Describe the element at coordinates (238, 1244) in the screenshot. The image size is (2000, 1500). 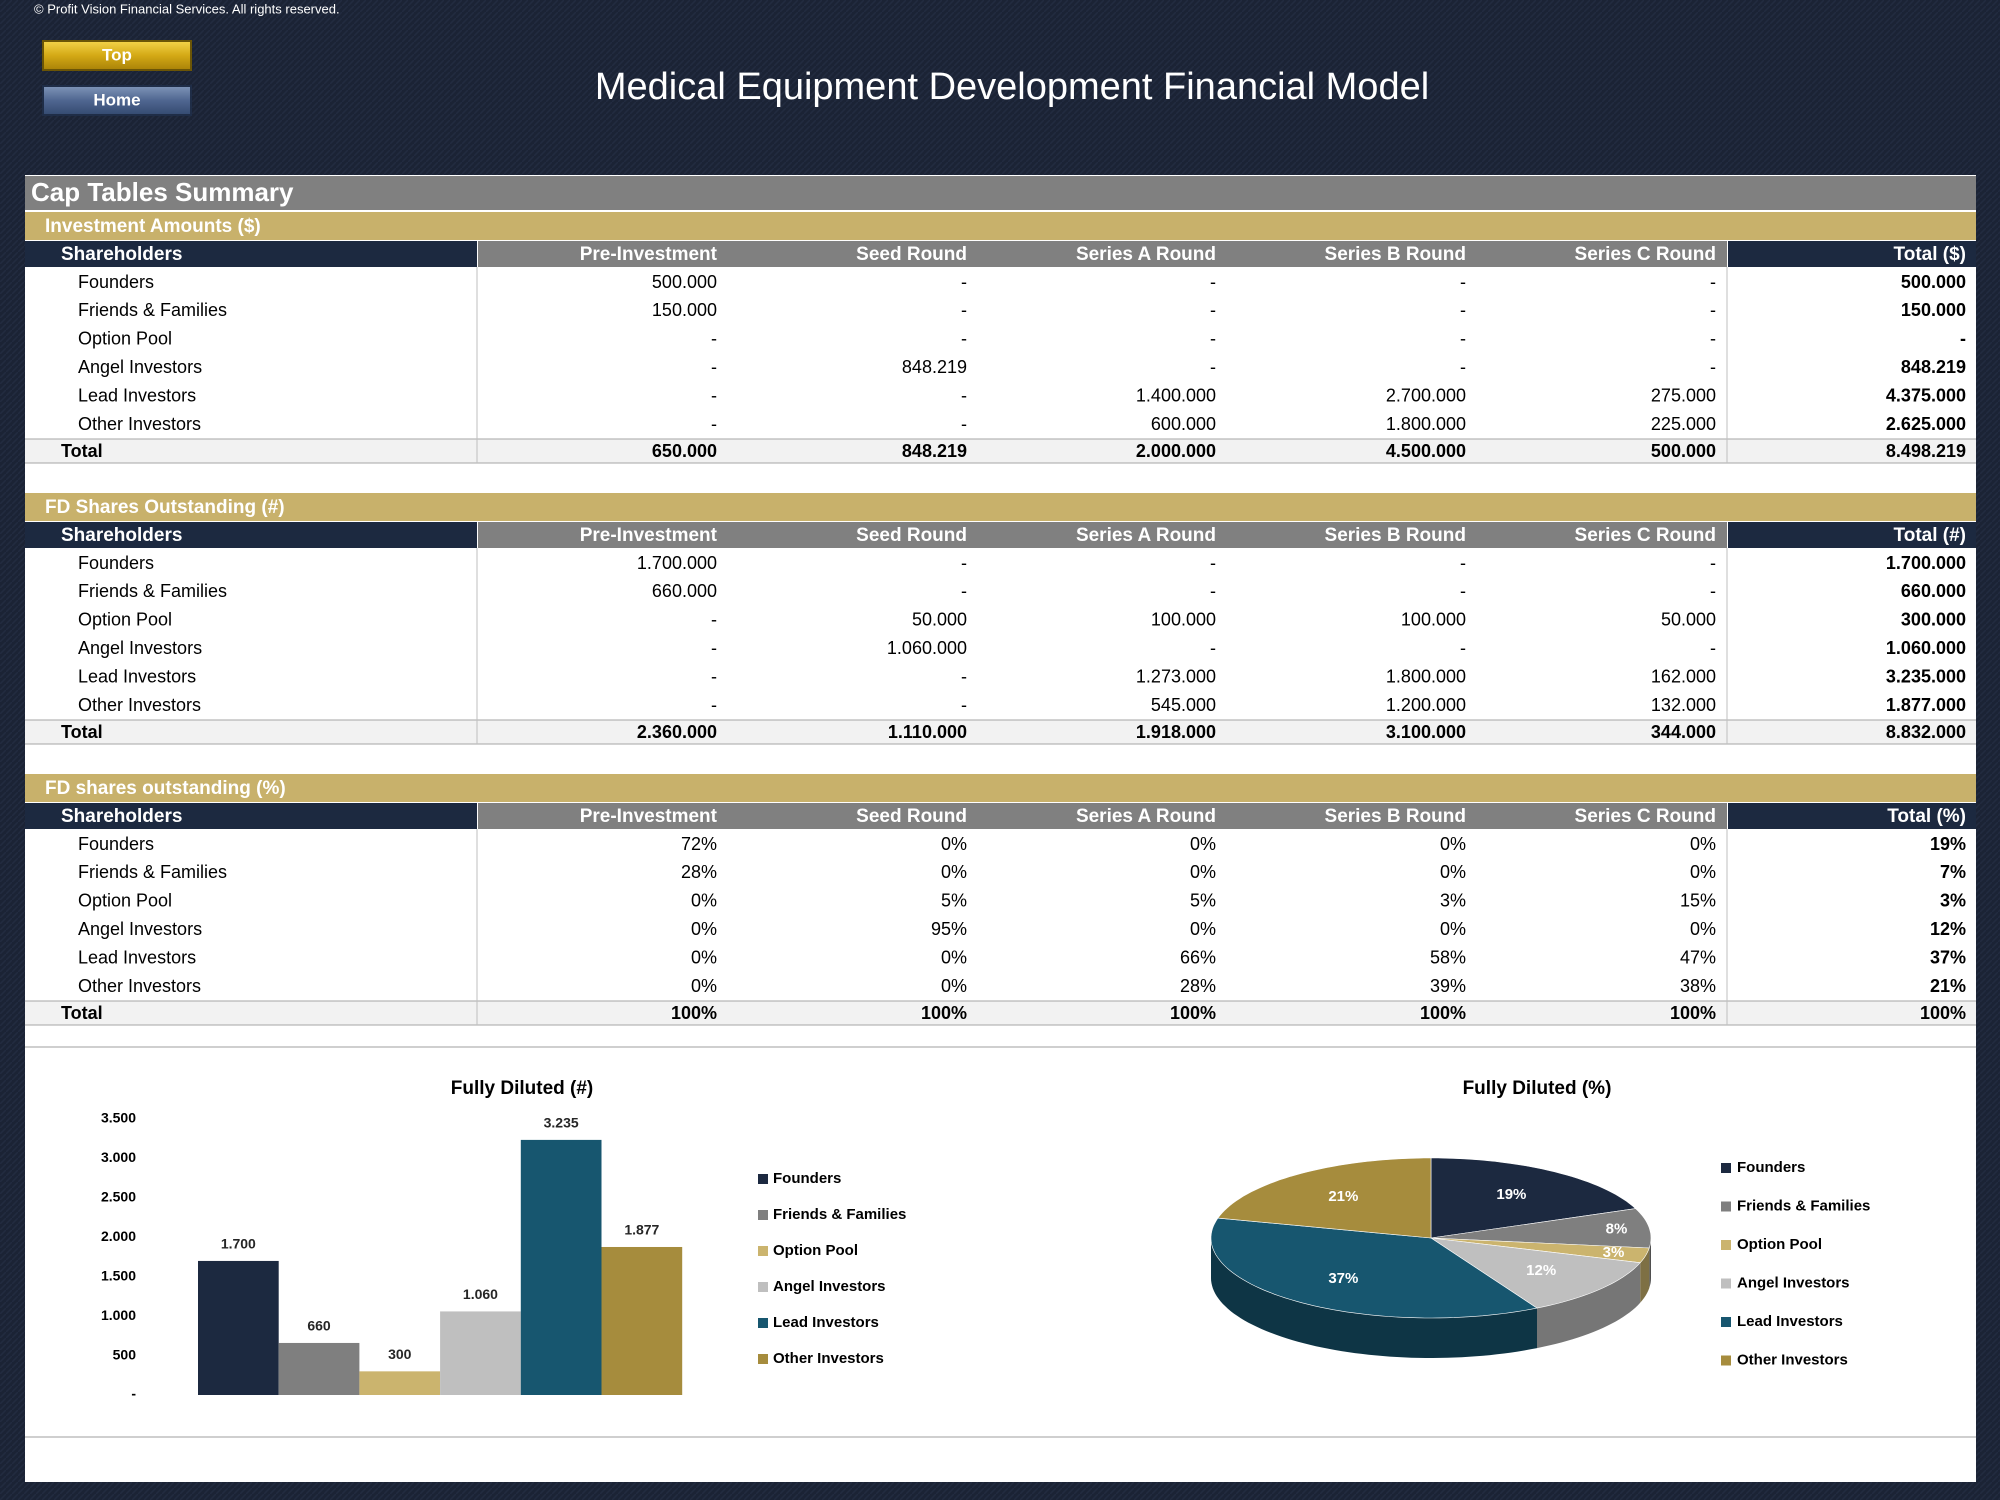
I see `data-label: 1.700` at that location.